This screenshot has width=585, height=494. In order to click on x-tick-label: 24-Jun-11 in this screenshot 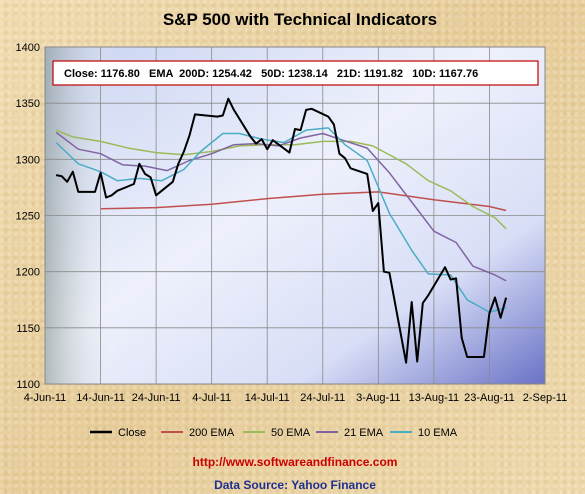, I will do `click(156, 398)`.